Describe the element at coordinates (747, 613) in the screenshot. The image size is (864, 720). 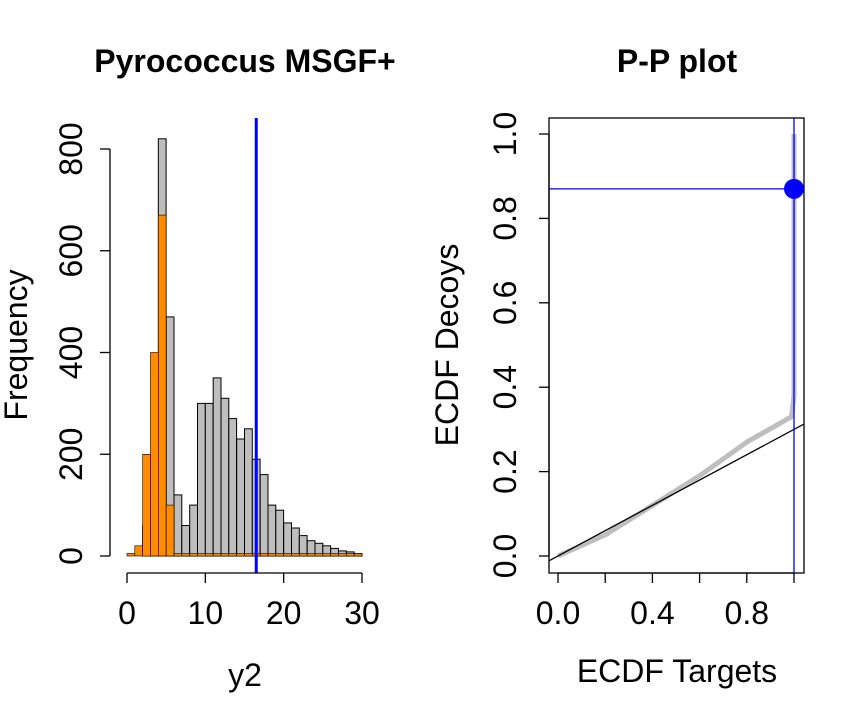
I see `x-tick-label: 0.8` at that location.